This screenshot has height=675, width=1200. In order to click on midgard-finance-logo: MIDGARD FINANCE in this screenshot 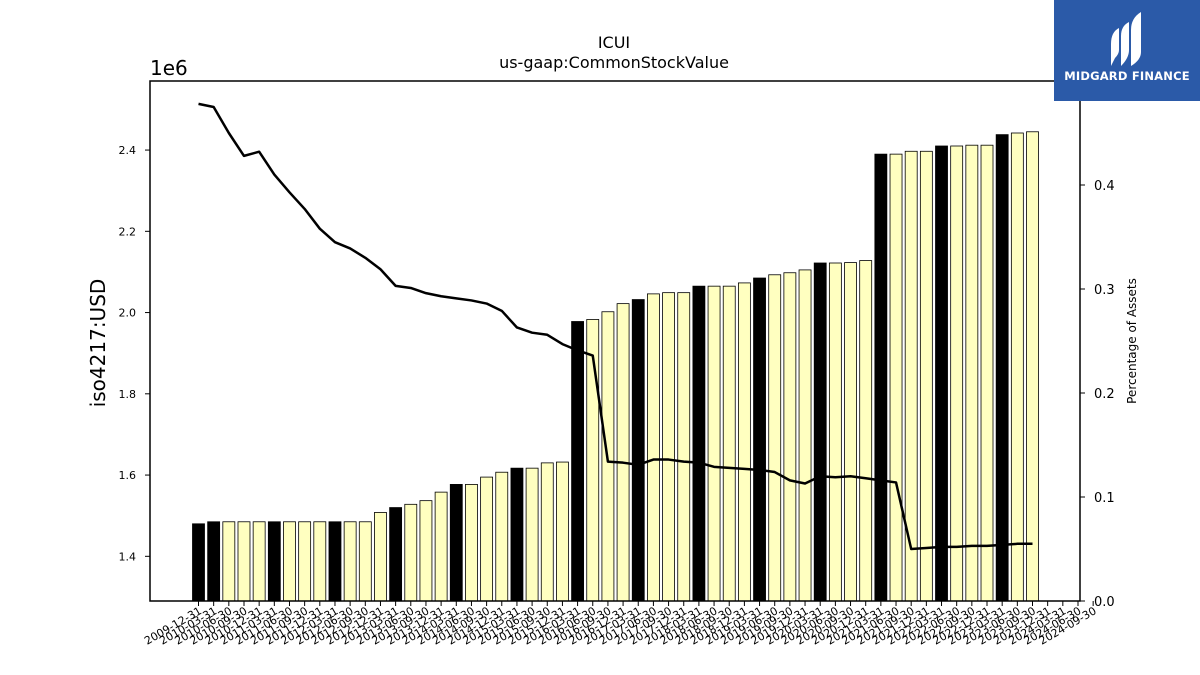, I will do `click(1127, 50)`.